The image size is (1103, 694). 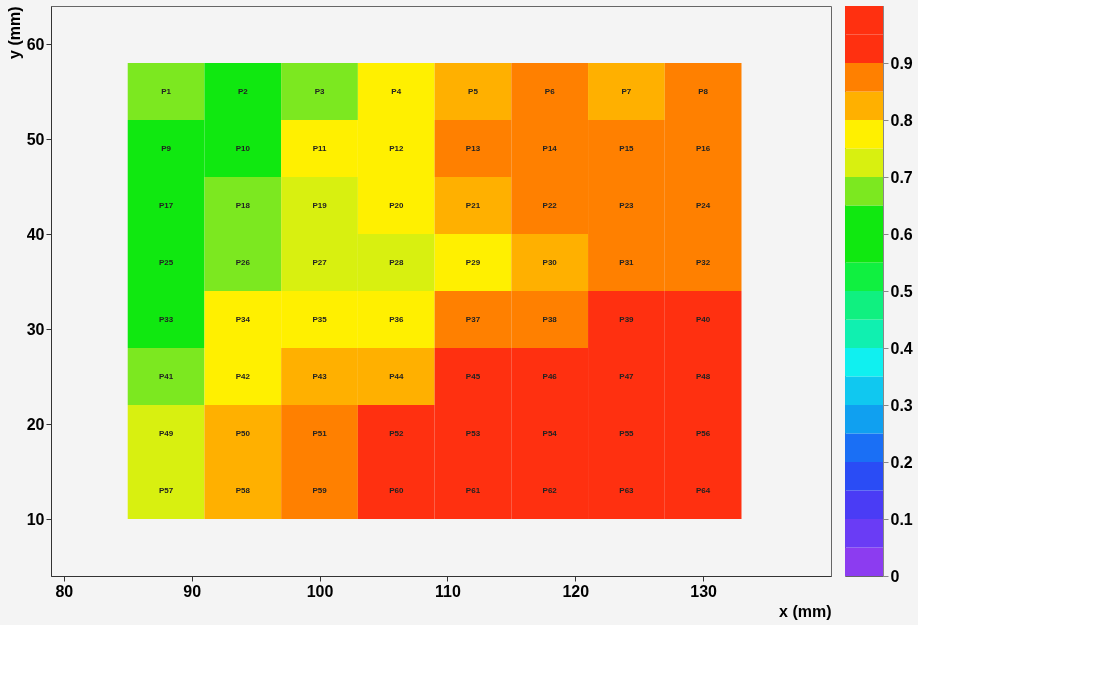 I want to click on data-label: P7, so click(x=626, y=91).